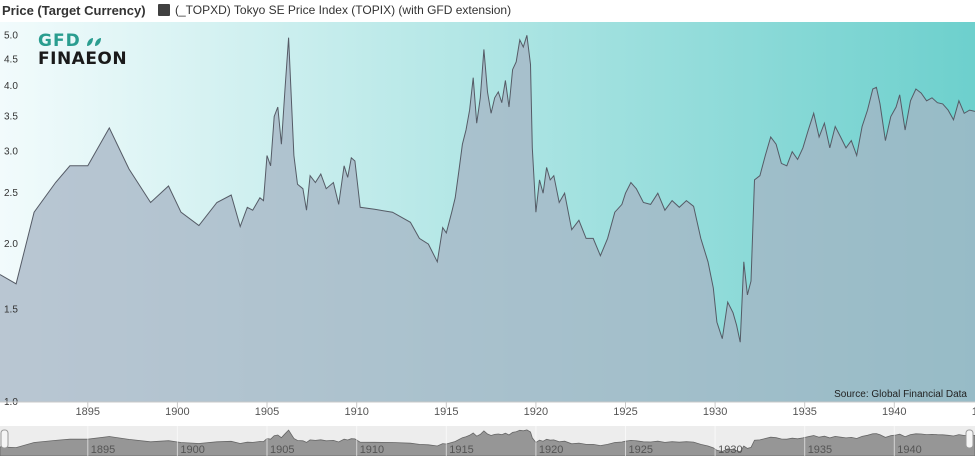 Image resolution: width=975 pixels, height=456 pixels. Describe the element at coordinates (446, 412) in the screenshot. I see `x-tick-label: 1915` at that location.